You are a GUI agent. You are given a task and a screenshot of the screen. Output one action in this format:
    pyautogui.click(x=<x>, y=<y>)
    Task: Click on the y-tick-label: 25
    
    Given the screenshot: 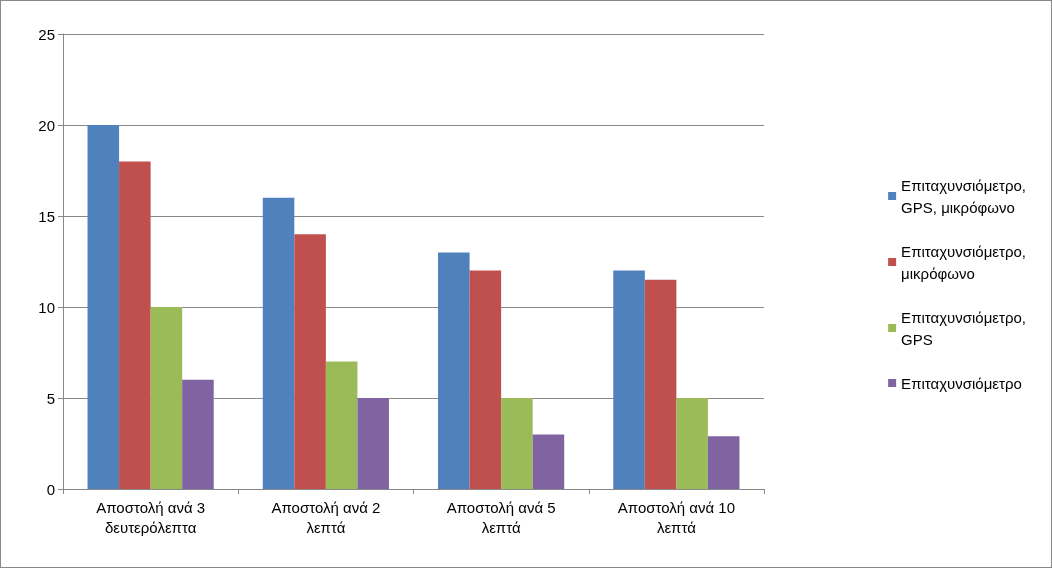 What is the action you would take?
    pyautogui.click(x=46, y=34)
    